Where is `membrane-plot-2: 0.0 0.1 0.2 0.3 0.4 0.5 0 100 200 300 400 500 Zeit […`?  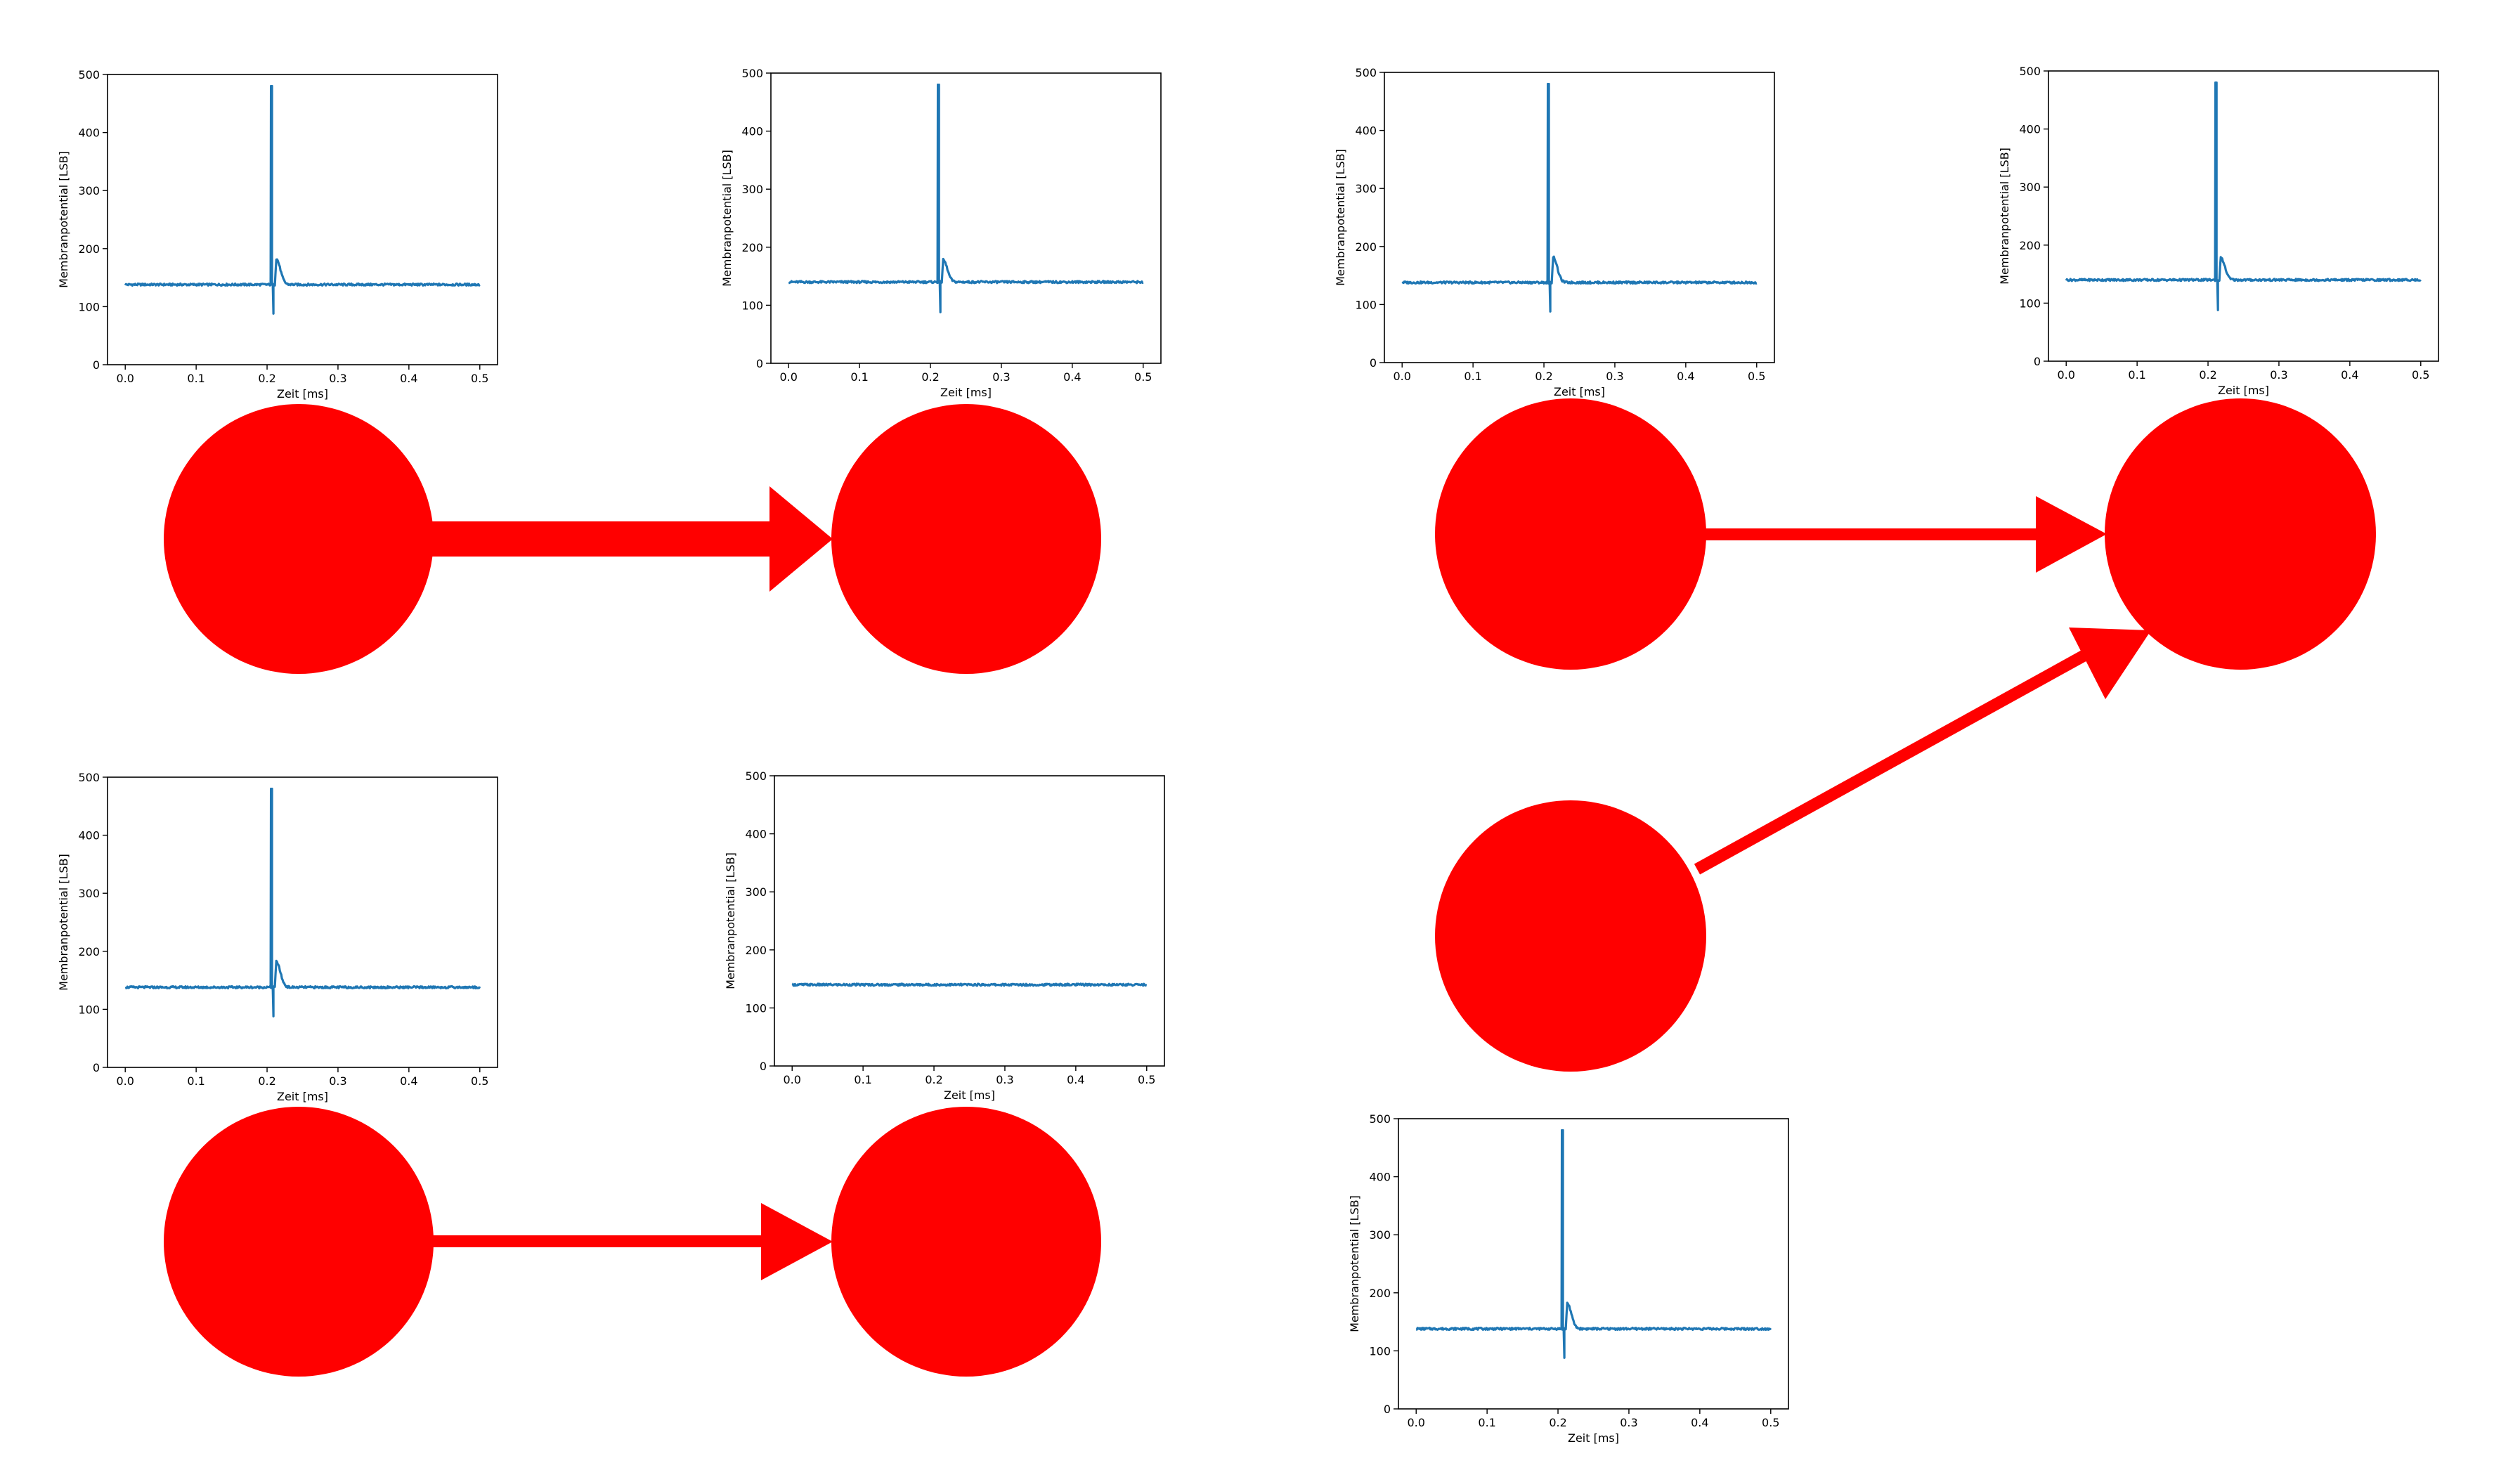
membrane-plot-2: 0.0 0.1 0.2 0.3 0.4 0.5 0 100 200 300 400 500 Zeit [… is located at coordinates (941, 233).